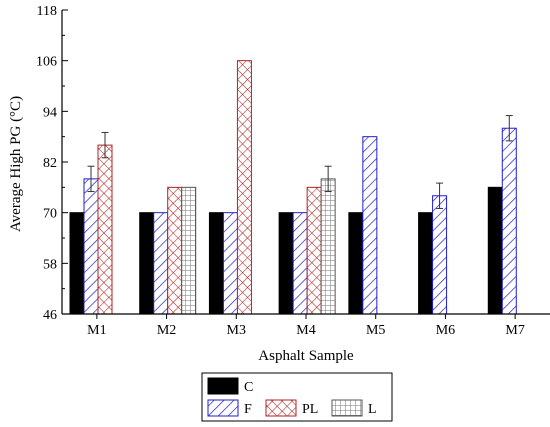 The width and height of the screenshot is (550, 427). Describe the element at coordinates (96, 330) in the screenshot. I see `x-tick-label: M1` at that location.